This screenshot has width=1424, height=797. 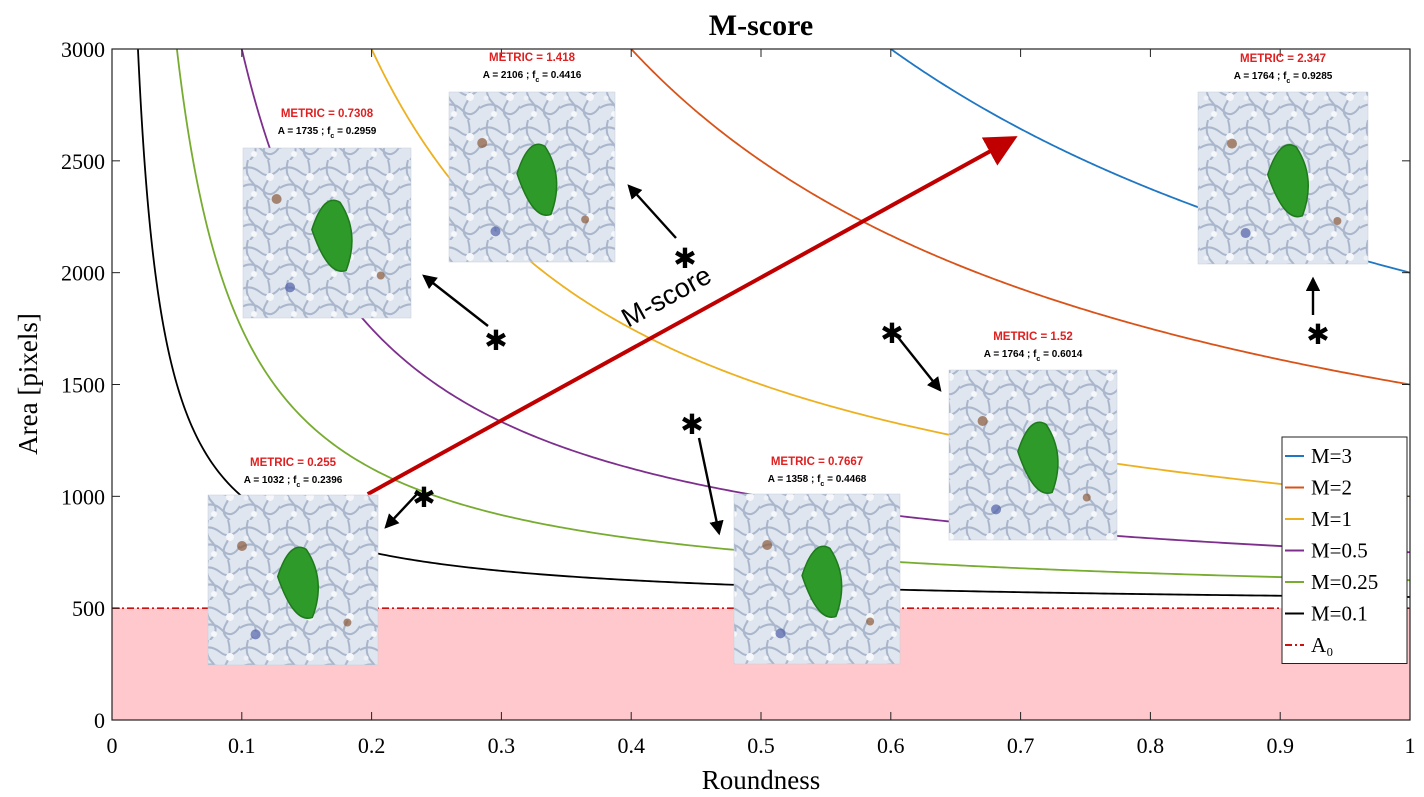 I want to click on legend-label: A₀, so click(x=1322, y=645).